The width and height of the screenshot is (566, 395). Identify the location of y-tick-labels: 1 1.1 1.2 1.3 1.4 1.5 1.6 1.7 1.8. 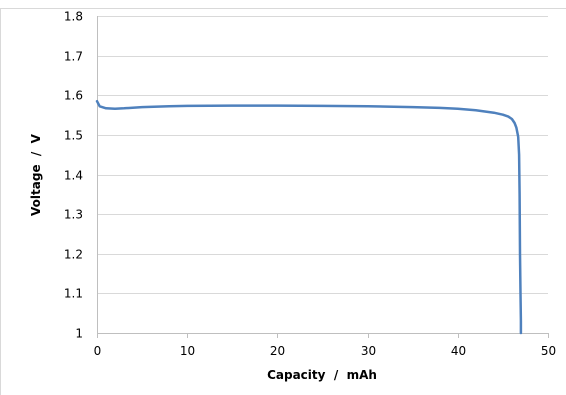
(73, 175).